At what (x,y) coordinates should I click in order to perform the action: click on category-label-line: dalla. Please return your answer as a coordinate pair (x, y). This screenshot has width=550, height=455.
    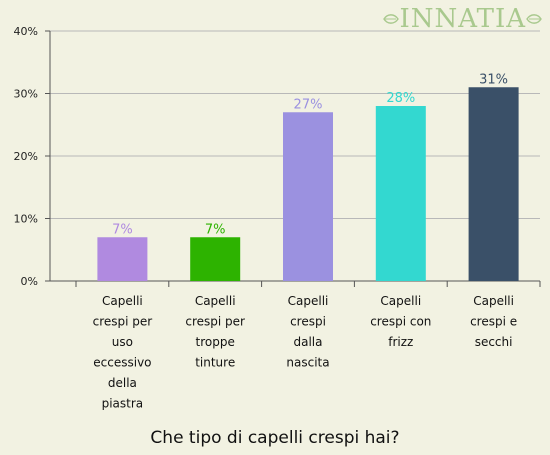
    Looking at the image, I should click on (308, 342).